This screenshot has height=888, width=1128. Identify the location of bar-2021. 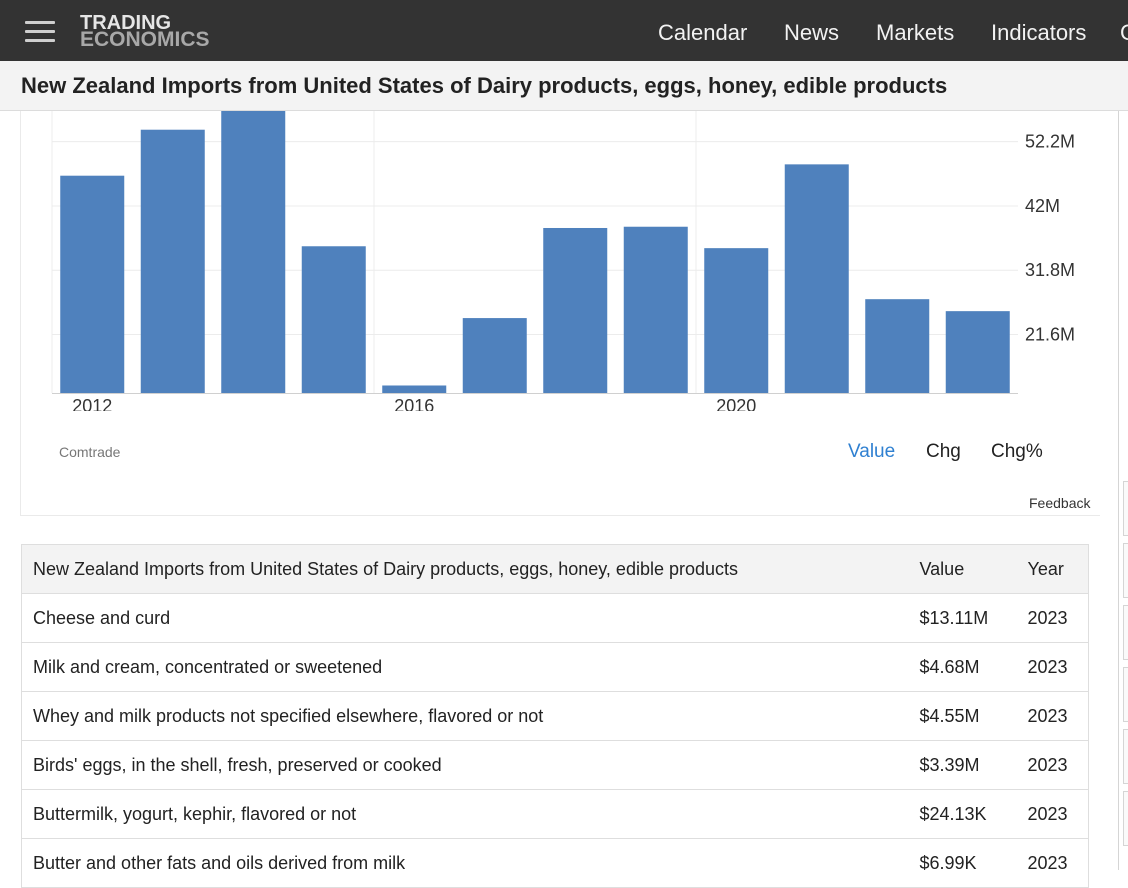
(816, 278).